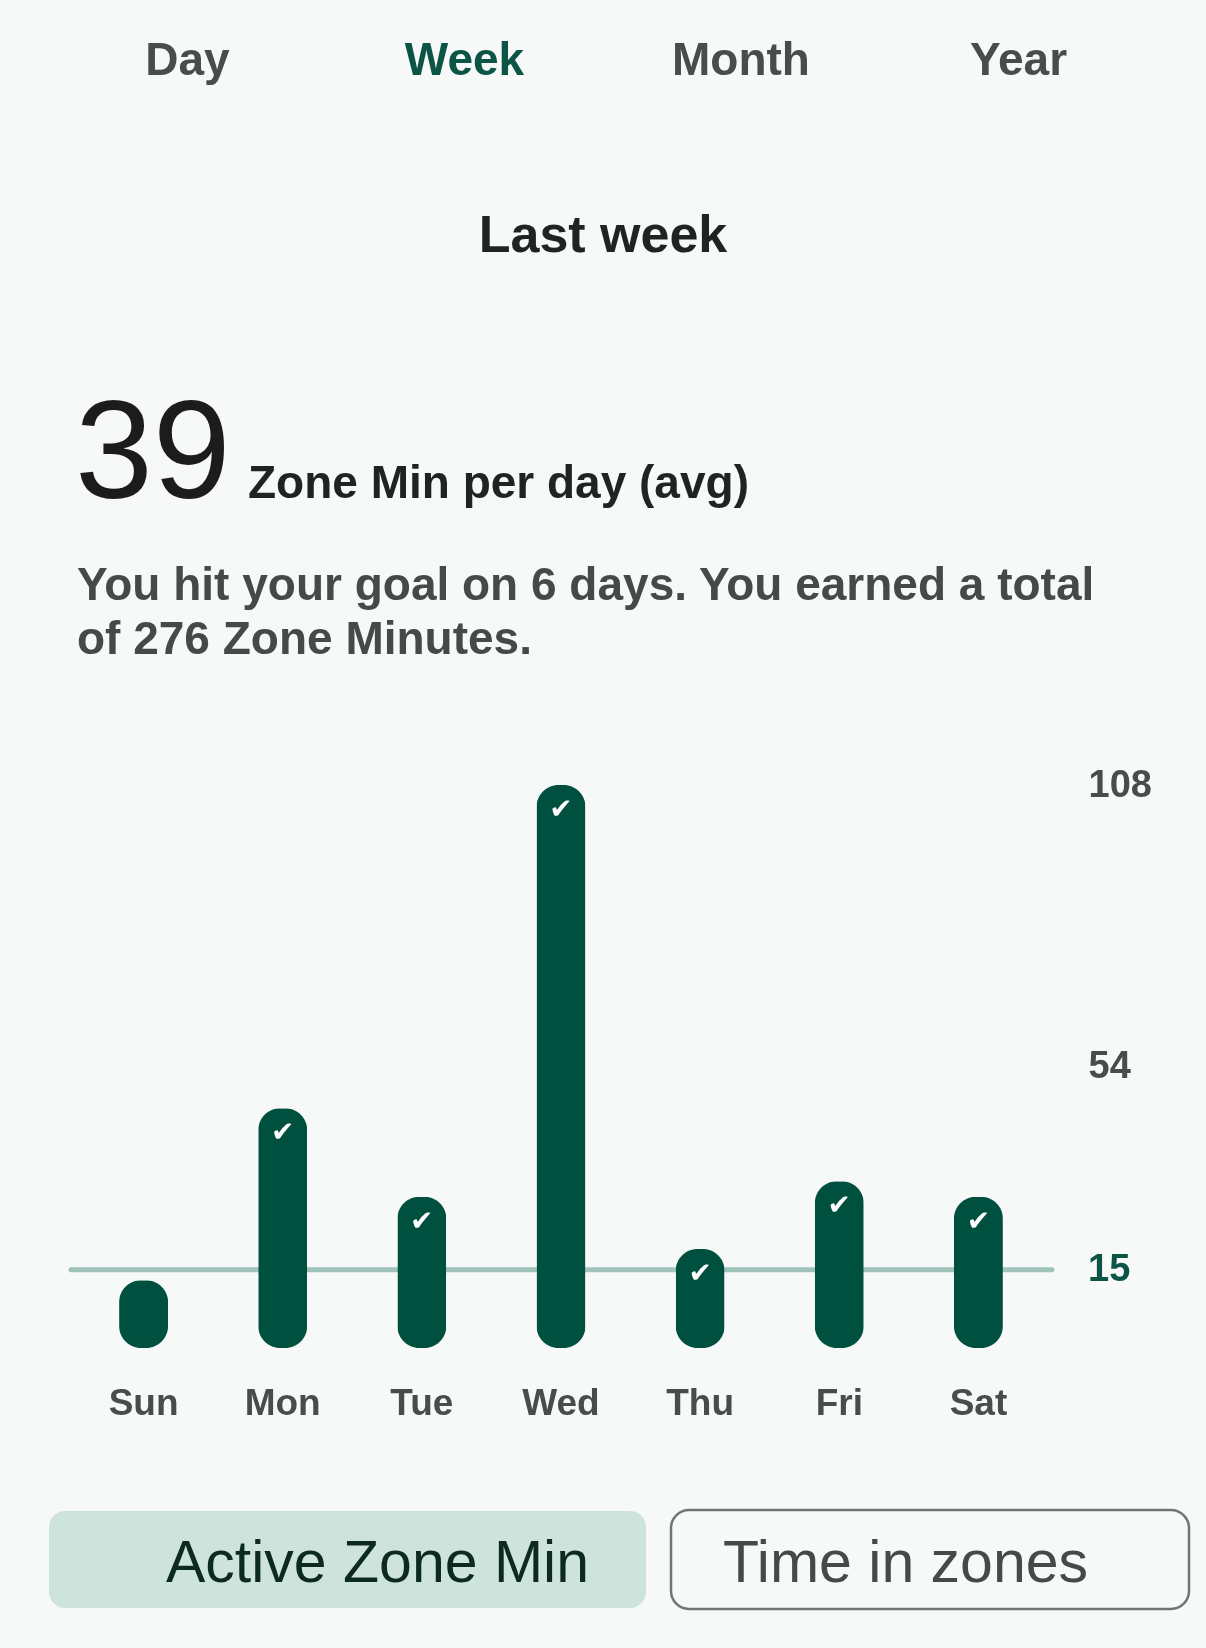 The height and width of the screenshot is (1648, 1206). I want to click on x-tick-label: Wed, so click(561, 1402).